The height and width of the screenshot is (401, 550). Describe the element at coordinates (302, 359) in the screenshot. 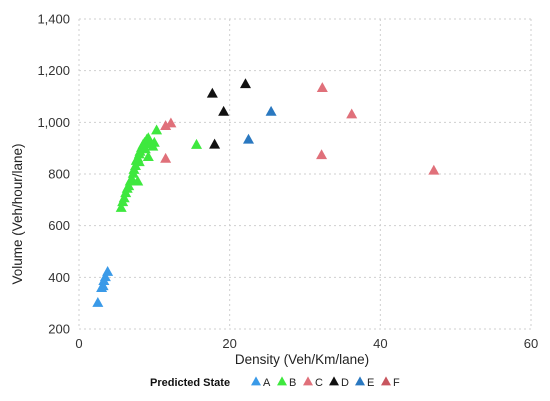

I see `x-axis-title: Density (Veh/Km/lane)` at that location.